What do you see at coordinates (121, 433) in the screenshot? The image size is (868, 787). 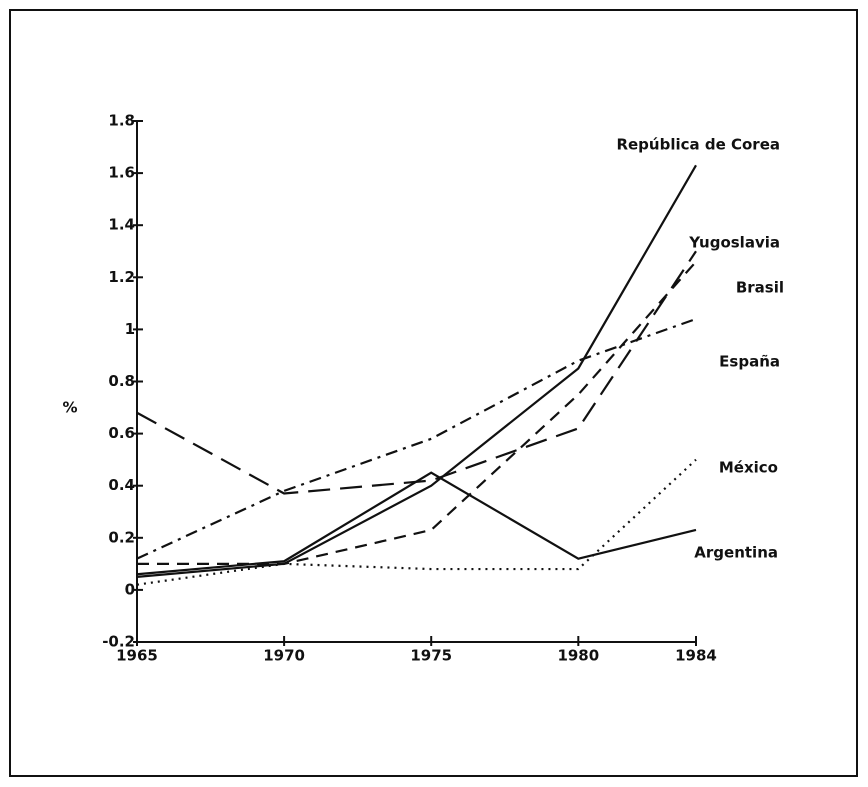 I see `y-tick-label: 0.6` at bounding box center [121, 433].